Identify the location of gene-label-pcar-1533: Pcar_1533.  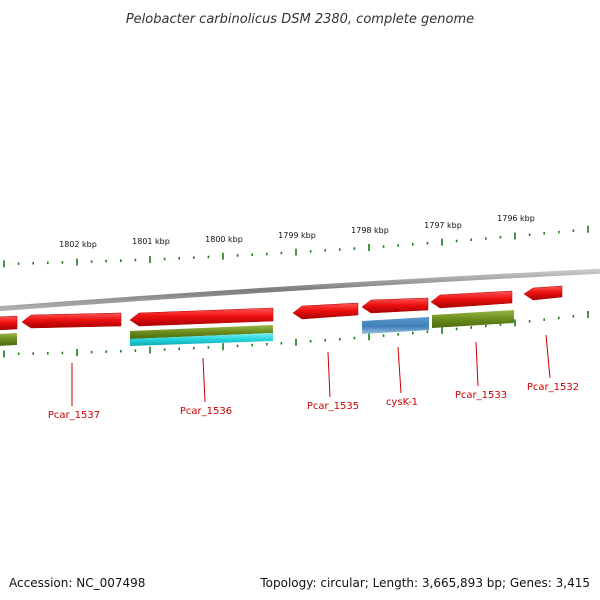
(481, 395).